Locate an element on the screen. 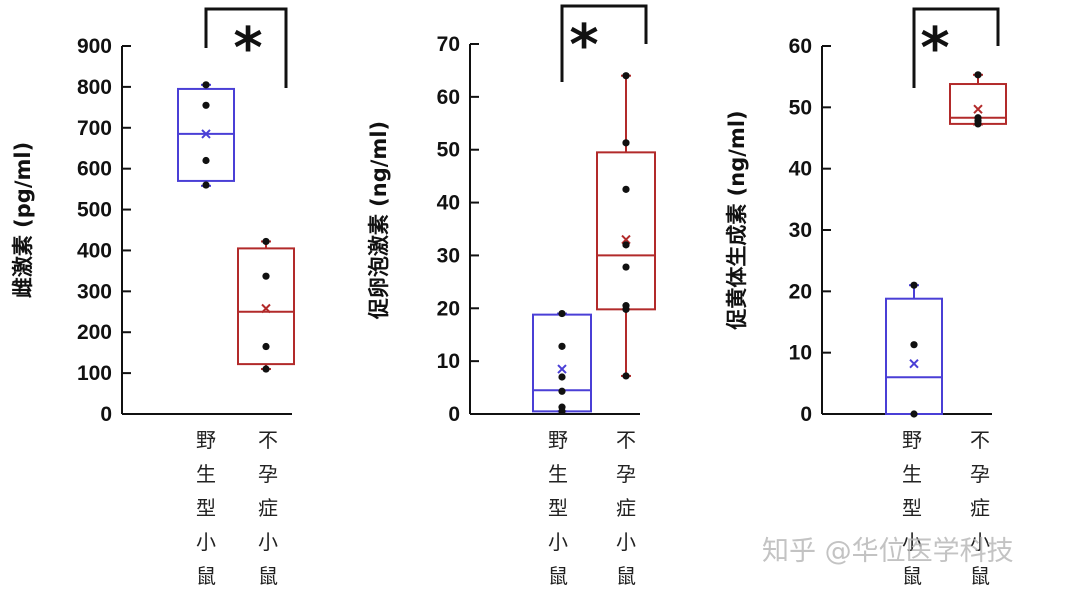 Image resolution: width=1080 pixels, height=596 pixels. y-tick-label: 800 is located at coordinates (94, 87).